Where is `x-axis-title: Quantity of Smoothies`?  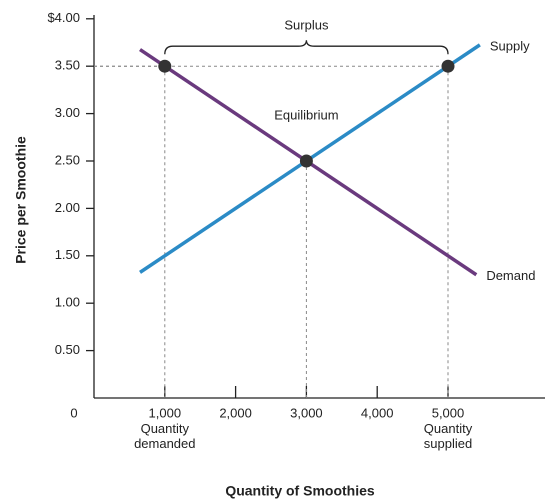 x-axis-title: Quantity of Smoothies is located at coordinates (300, 491).